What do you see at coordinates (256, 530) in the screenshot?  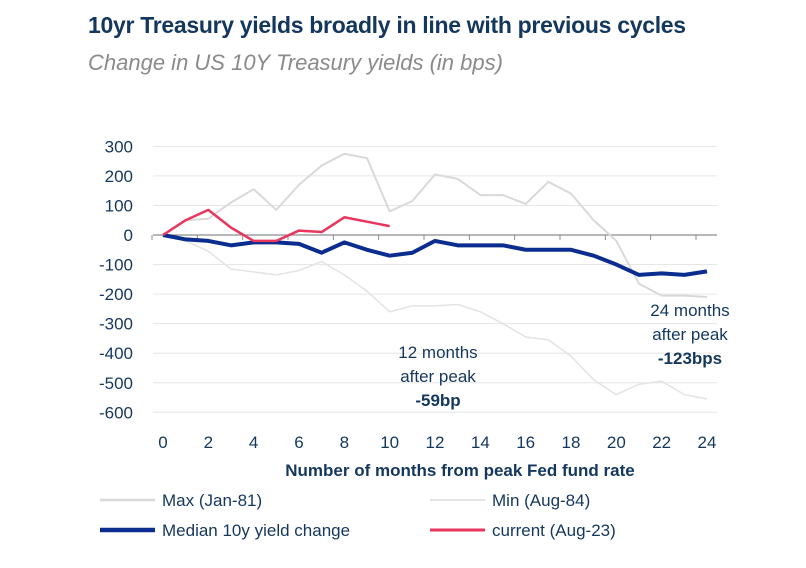 I see `legend-label: Median 10y yield change` at bounding box center [256, 530].